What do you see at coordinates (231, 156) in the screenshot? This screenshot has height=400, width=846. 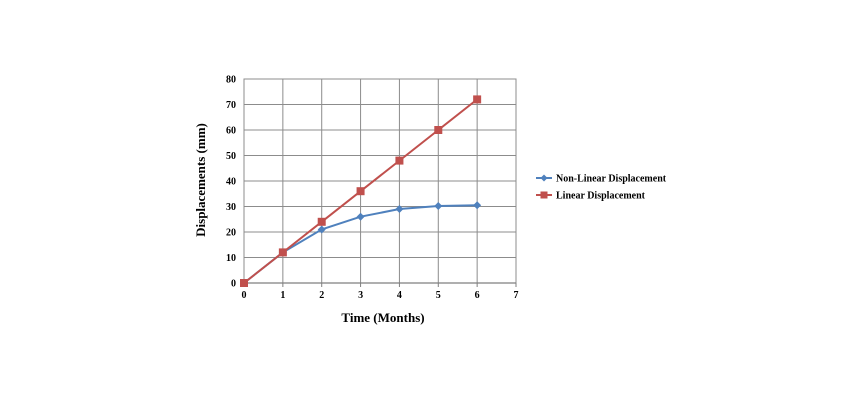 I see `y-tick-label: 50` at bounding box center [231, 156].